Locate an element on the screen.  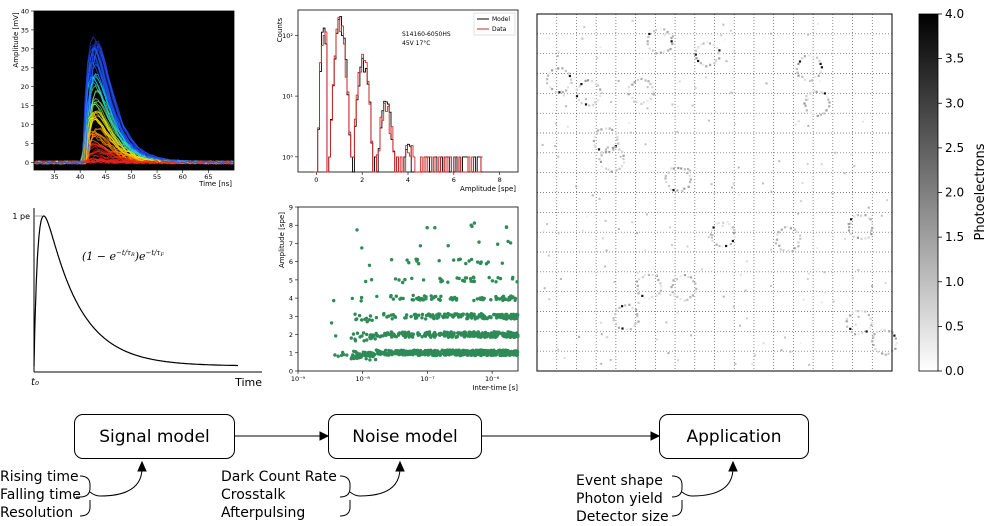
scatter-y-tick-label: 8 is located at coordinates (291, 226).